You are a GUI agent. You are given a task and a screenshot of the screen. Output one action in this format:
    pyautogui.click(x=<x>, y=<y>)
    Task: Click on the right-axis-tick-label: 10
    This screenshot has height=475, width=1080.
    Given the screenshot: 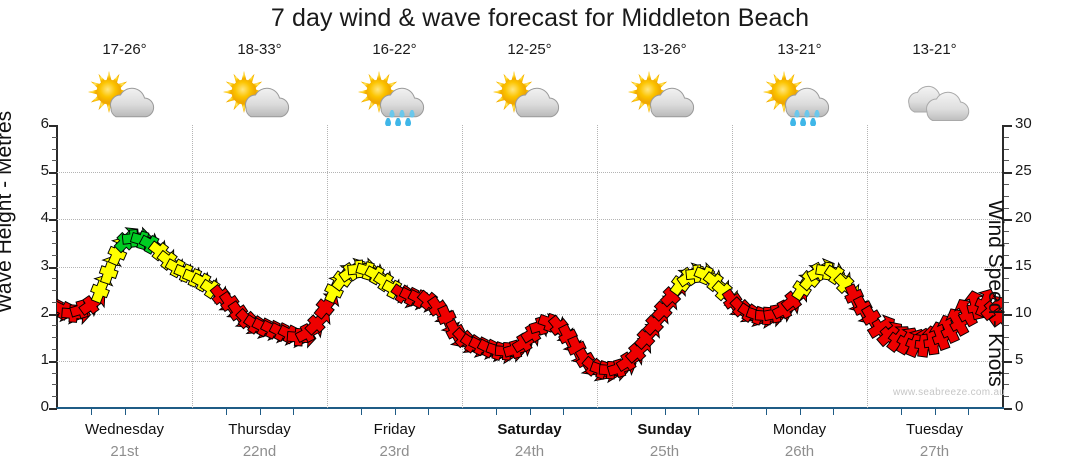 What is the action you would take?
    pyautogui.click(x=1023, y=312)
    